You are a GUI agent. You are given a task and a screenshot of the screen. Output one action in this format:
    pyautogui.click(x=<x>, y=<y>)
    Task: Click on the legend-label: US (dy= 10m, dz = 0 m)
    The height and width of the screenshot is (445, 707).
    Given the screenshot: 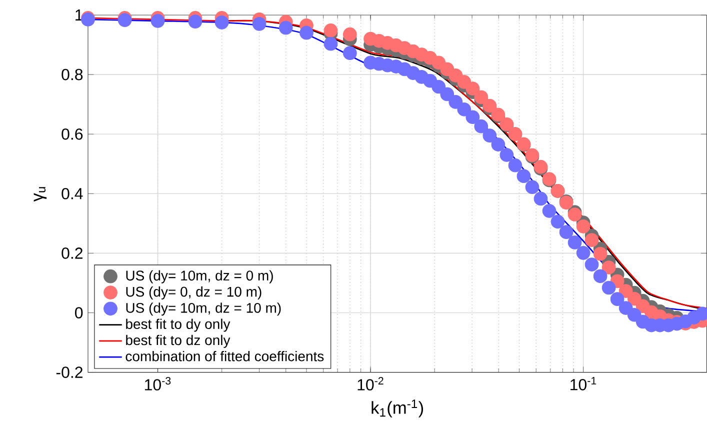 What is the action you would take?
    pyautogui.click(x=199, y=277)
    